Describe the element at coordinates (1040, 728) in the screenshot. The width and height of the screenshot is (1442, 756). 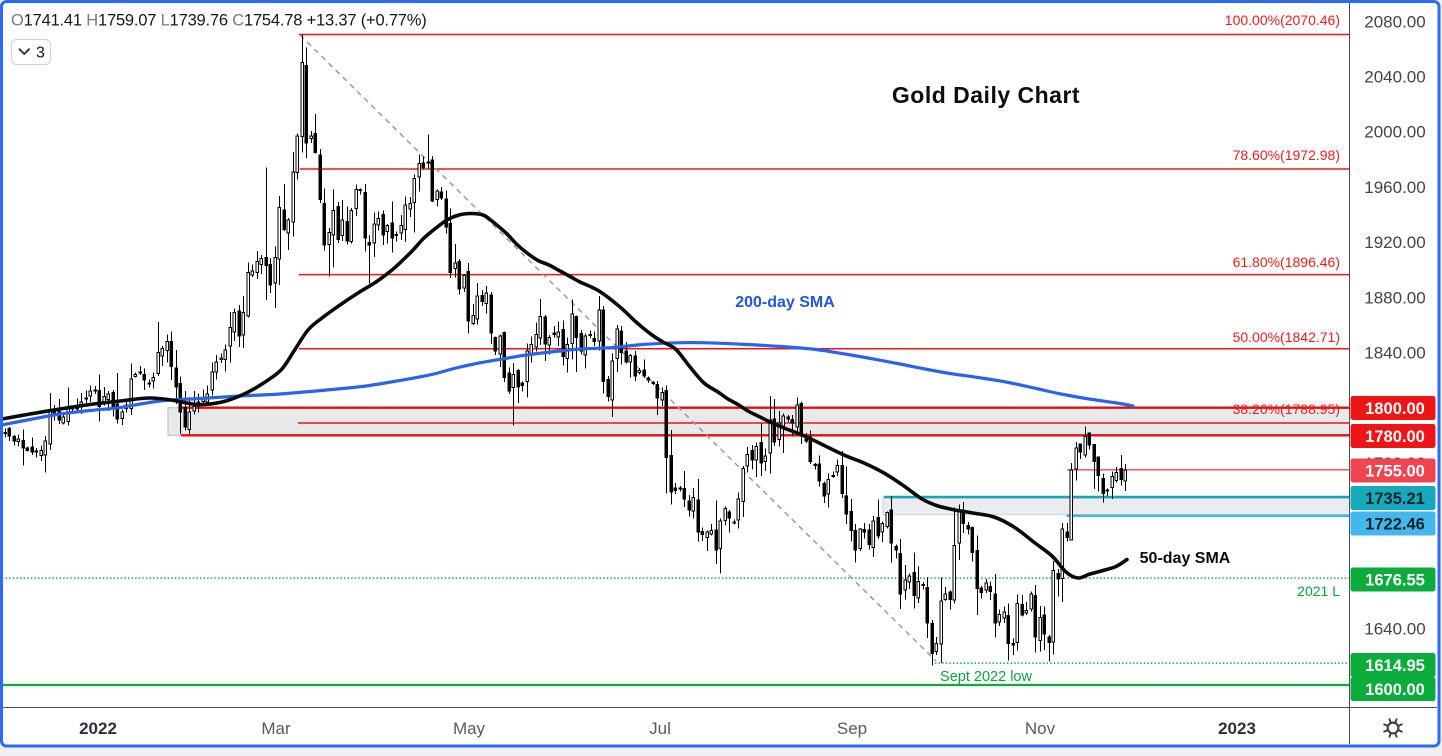
I see `svg-text: Nov` at that location.